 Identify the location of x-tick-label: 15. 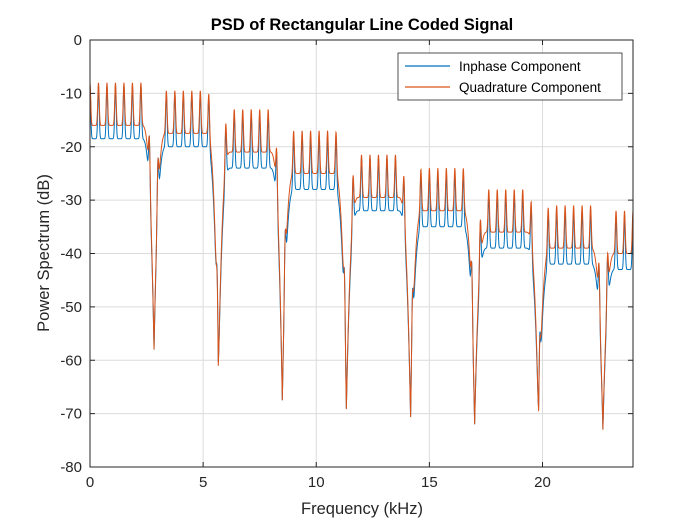
(429, 482).